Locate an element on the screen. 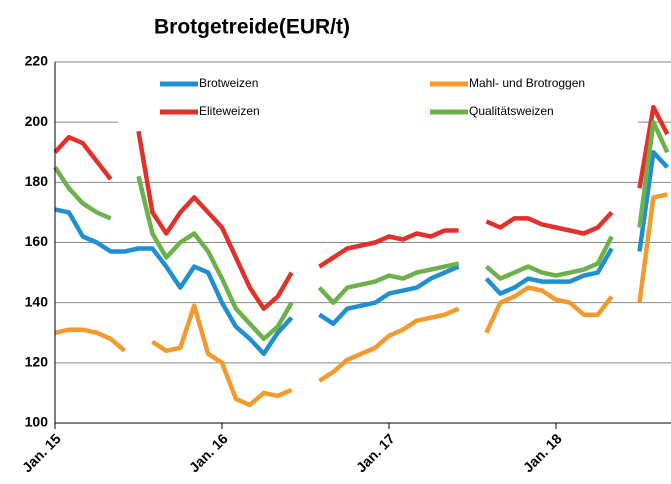 The image size is (671, 484). legend-label: Eliteweizen is located at coordinates (229, 111).